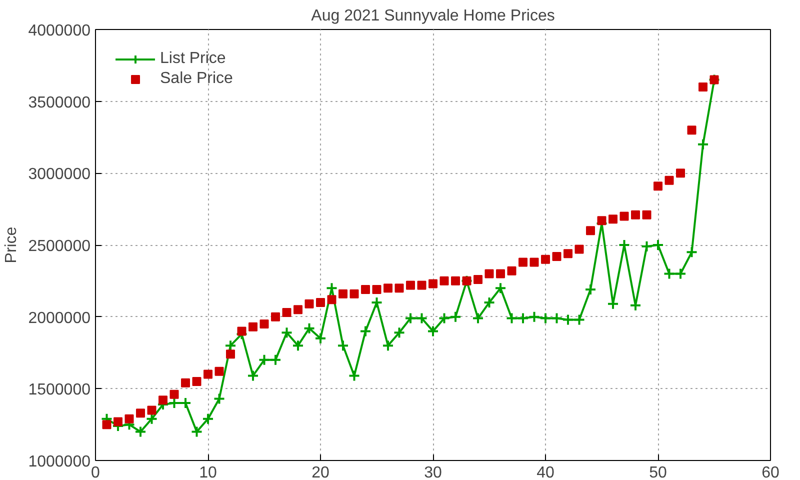 The width and height of the screenshot is (800, 480). What do you see at coordinates (59, 462) in the screenshot?
I see `y-tick-label: 1000000` at bounding box center [59, 462].